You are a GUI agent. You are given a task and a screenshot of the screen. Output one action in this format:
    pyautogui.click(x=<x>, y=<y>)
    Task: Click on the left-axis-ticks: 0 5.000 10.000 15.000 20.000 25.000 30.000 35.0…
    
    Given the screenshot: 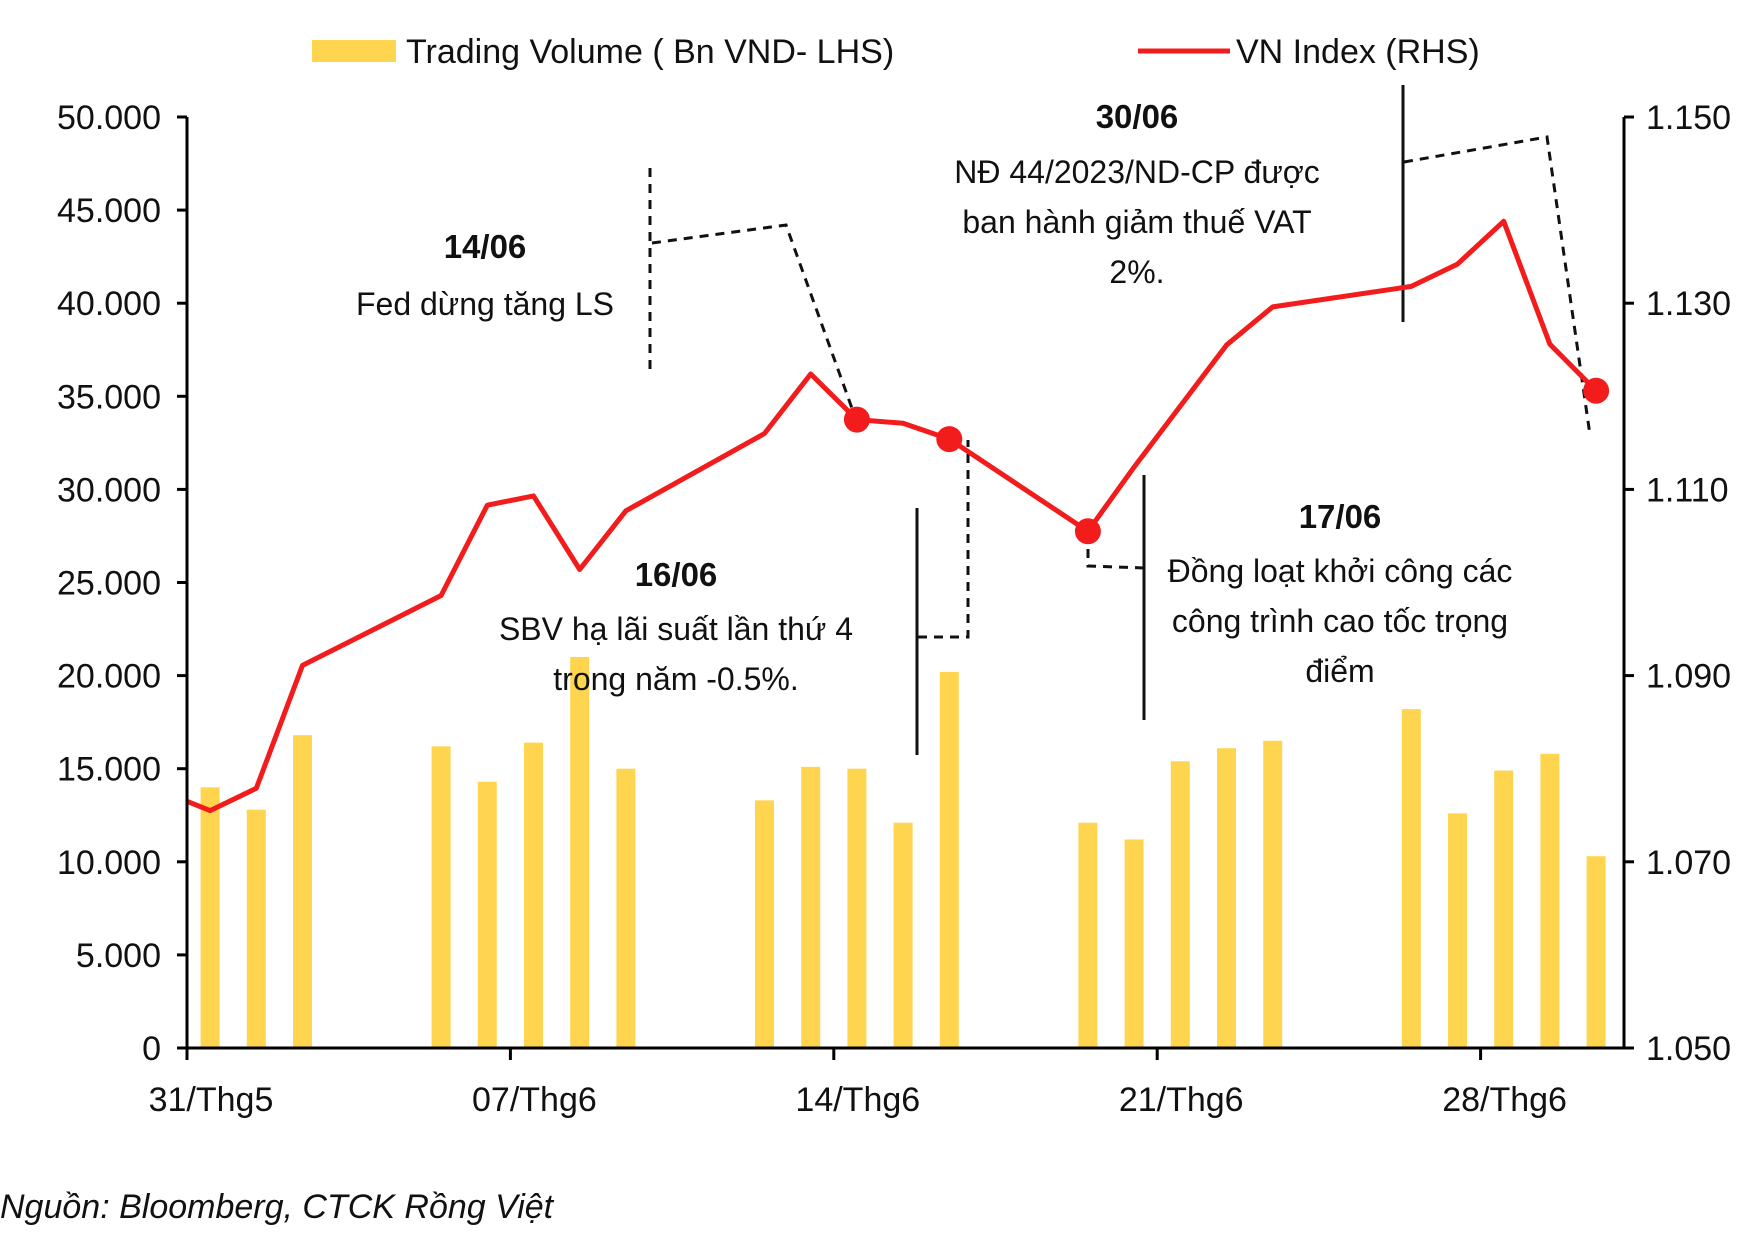 What is the action you would take?
    pyautogui.click(x=122, y=583)
    